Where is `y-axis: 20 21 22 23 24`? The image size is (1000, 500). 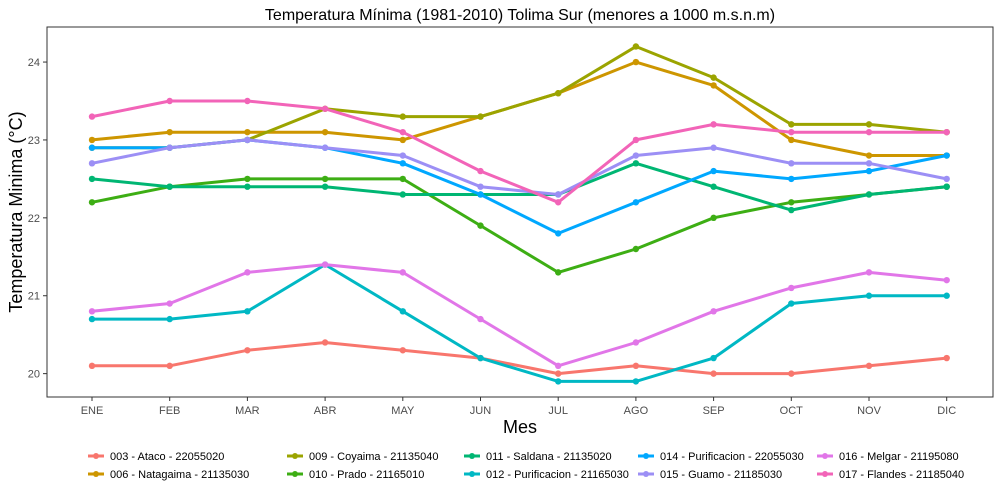
y-axis: 20 21 22 23 24 is located at coordinates (37, 219).